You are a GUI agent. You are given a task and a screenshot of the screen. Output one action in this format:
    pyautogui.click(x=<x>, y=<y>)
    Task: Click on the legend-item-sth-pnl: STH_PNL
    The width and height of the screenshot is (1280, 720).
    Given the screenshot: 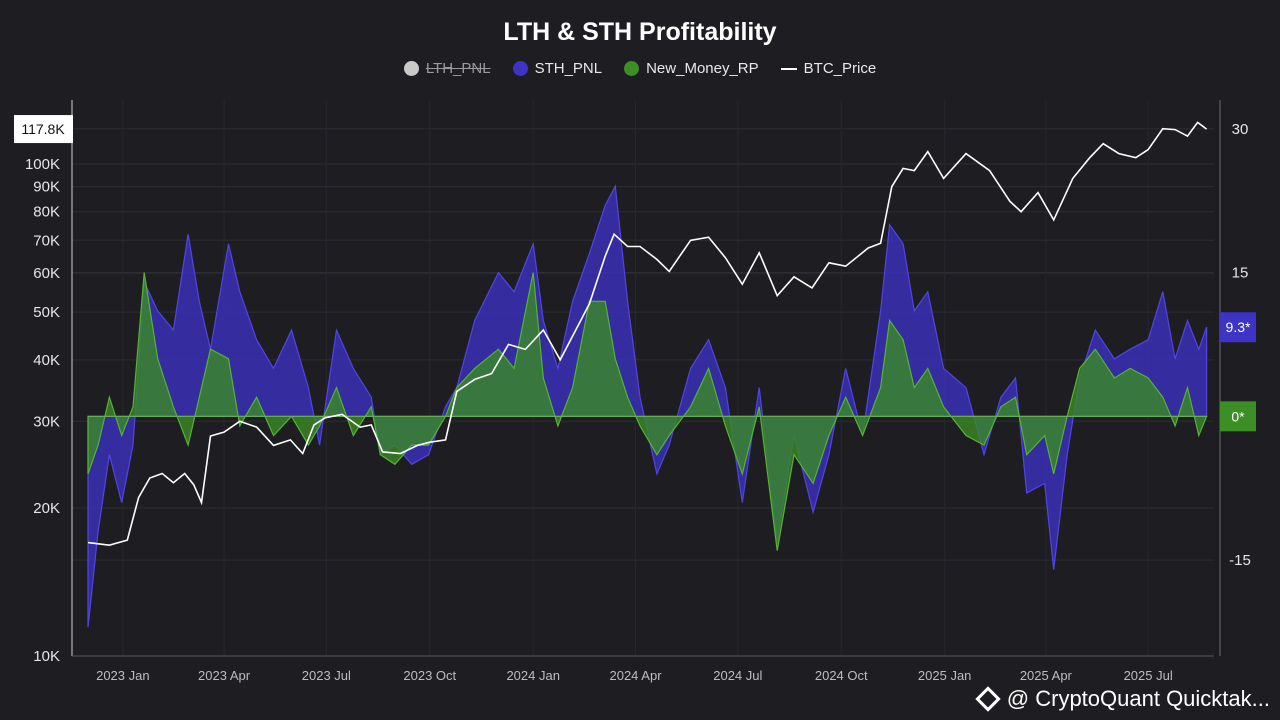 What is the action you would take?
    pyautogui.click(x=557, y=68)
    